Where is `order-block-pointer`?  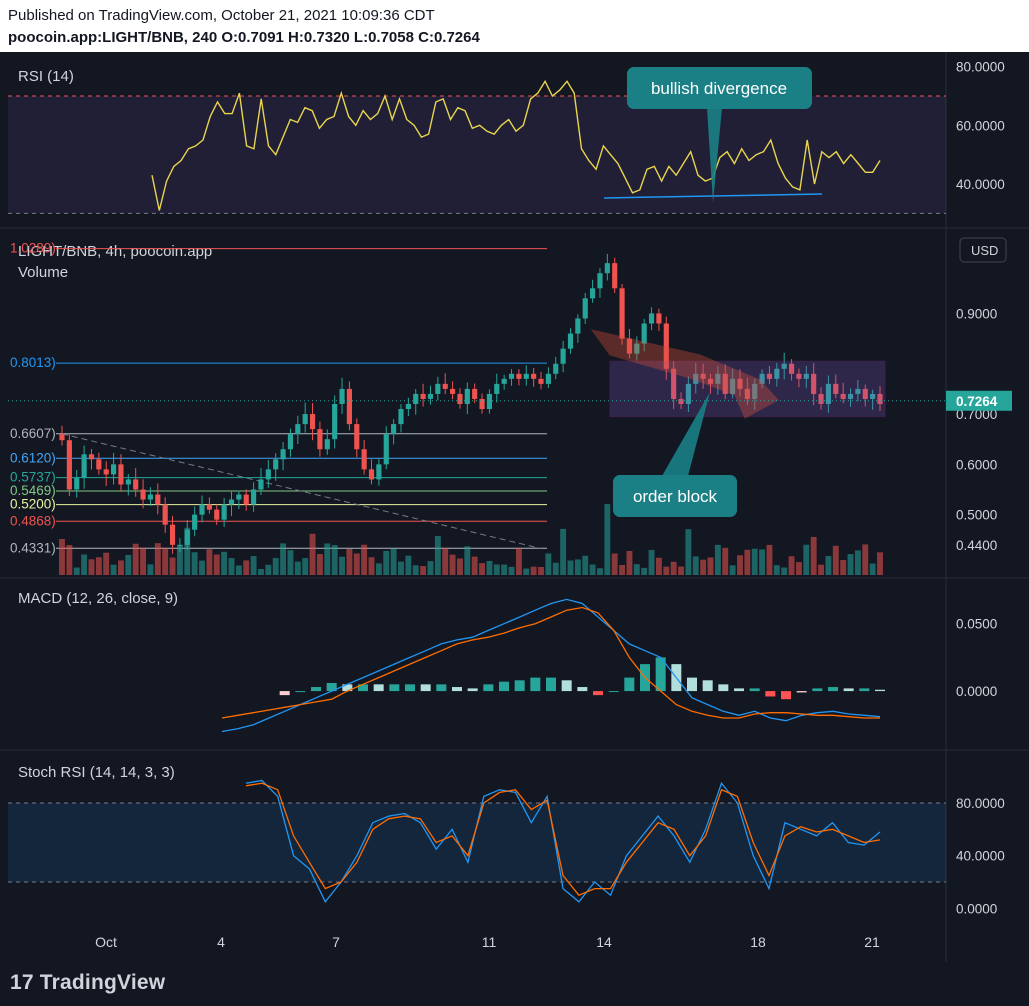 order-block-pointer is located at coordinates (686, 434).